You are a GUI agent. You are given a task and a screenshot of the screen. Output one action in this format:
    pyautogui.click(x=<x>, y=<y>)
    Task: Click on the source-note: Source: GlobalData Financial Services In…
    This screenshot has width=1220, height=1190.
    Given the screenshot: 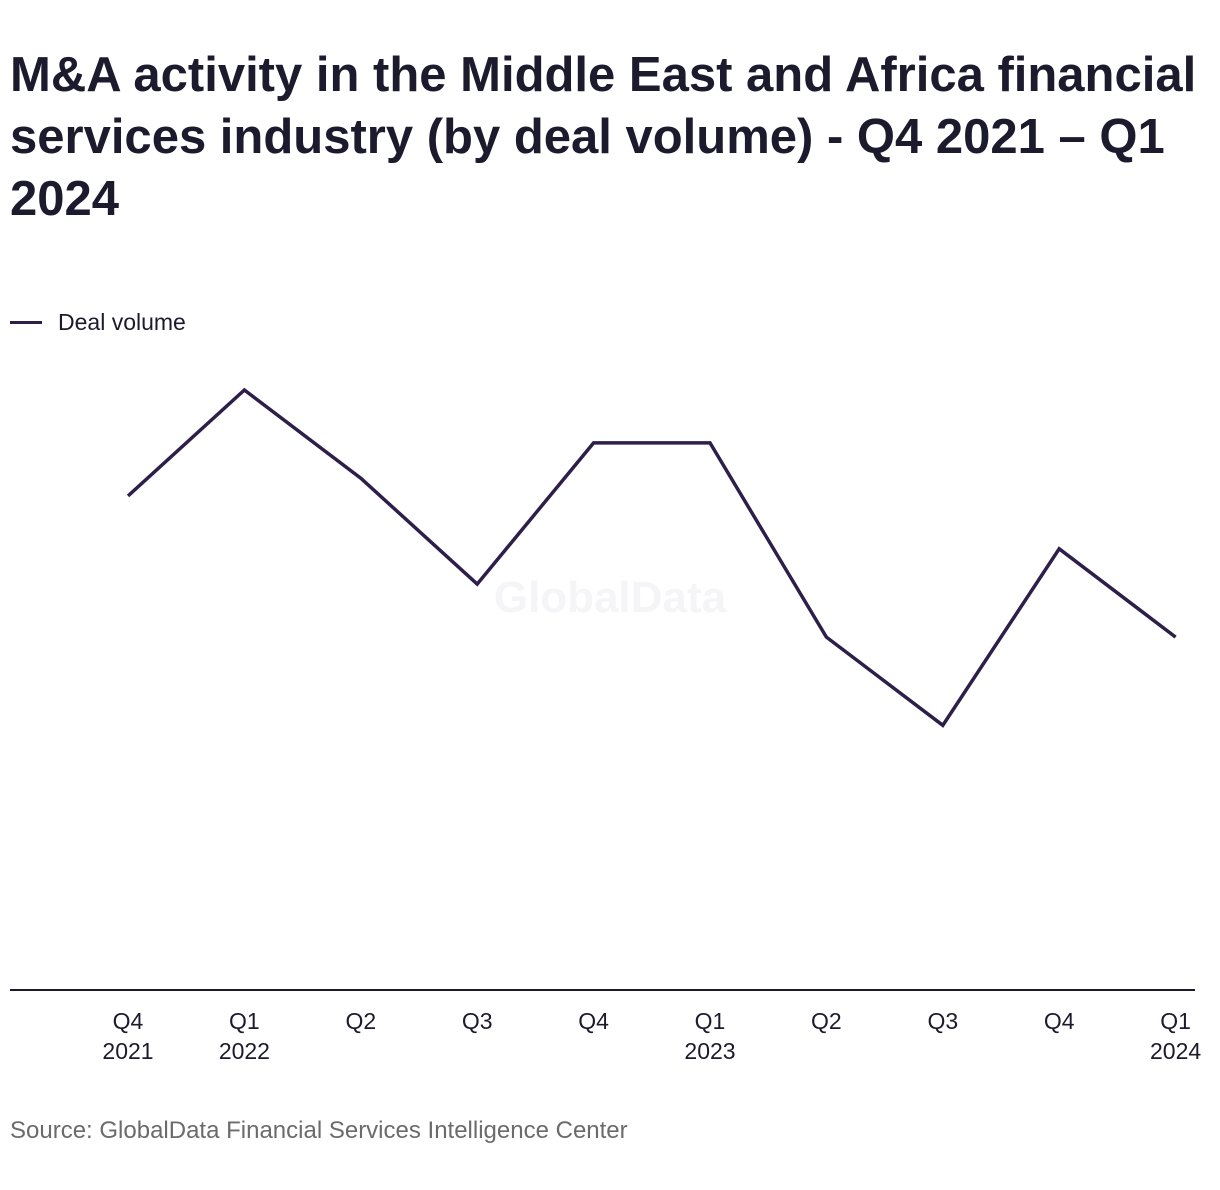 What is the action you would take?
    pyautogui.click(x=319, y=1130)
    